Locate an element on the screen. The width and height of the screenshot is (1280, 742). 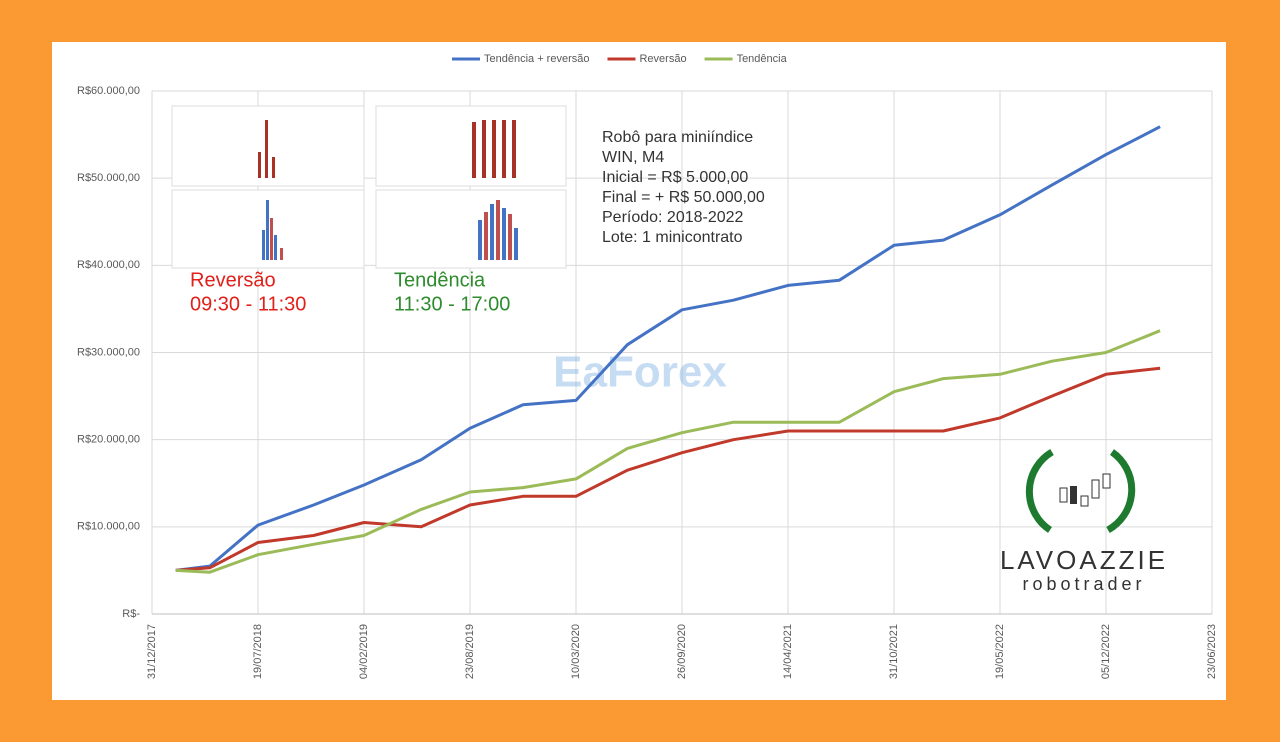
x-tick-label: 10/03/2020 is located at coordinates (576, 651).